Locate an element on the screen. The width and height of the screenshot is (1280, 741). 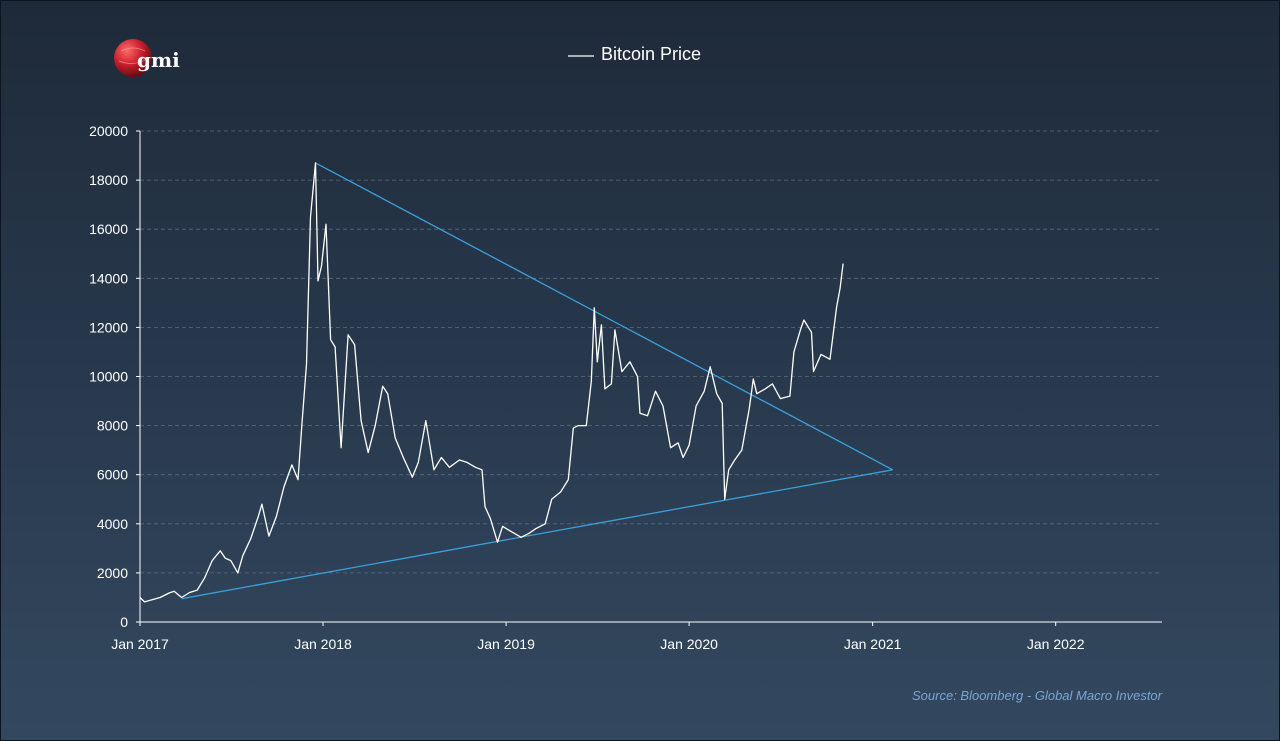
logo-text: gmi is located at coordinates (158, 60).